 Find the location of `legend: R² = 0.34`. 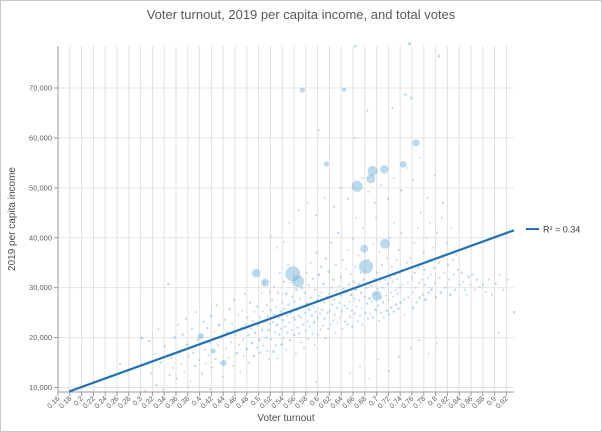

legend: R² = 0.34 is located at coordinates (553, 230).